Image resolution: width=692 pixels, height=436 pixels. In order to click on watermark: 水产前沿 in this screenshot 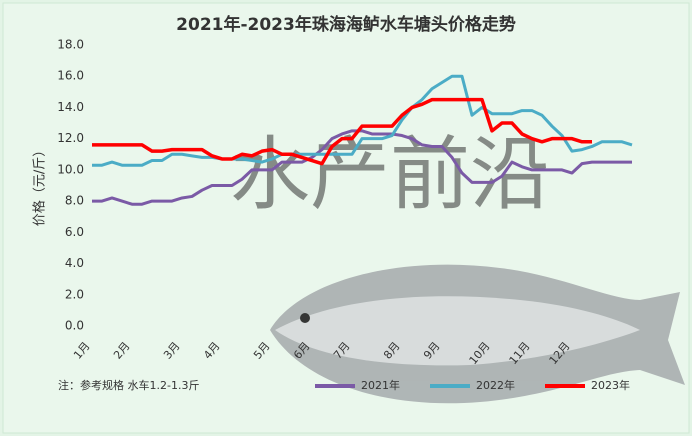, I will do `click(390, 174)`.